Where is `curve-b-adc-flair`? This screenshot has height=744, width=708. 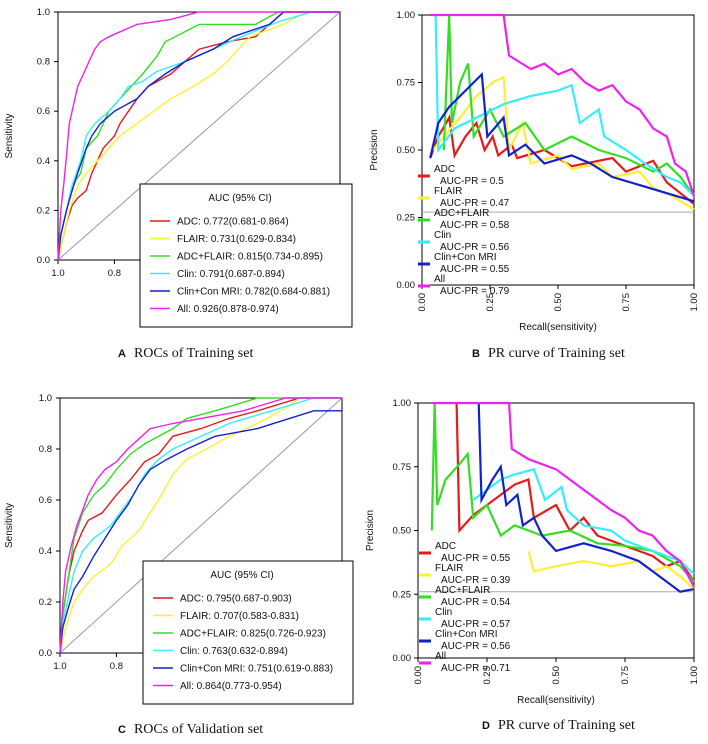
curve-b-adc-flair is located at coordinates (568, 105).